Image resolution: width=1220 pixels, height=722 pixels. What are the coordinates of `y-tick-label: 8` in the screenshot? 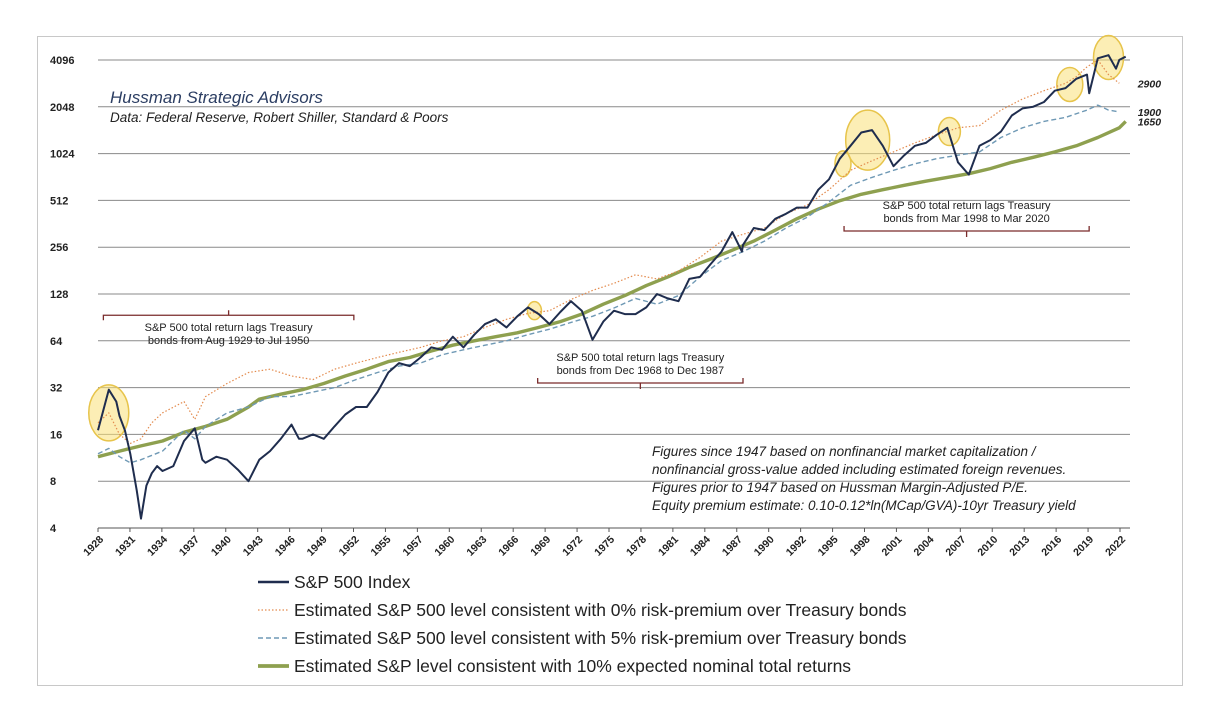 It's located at (53, 482).